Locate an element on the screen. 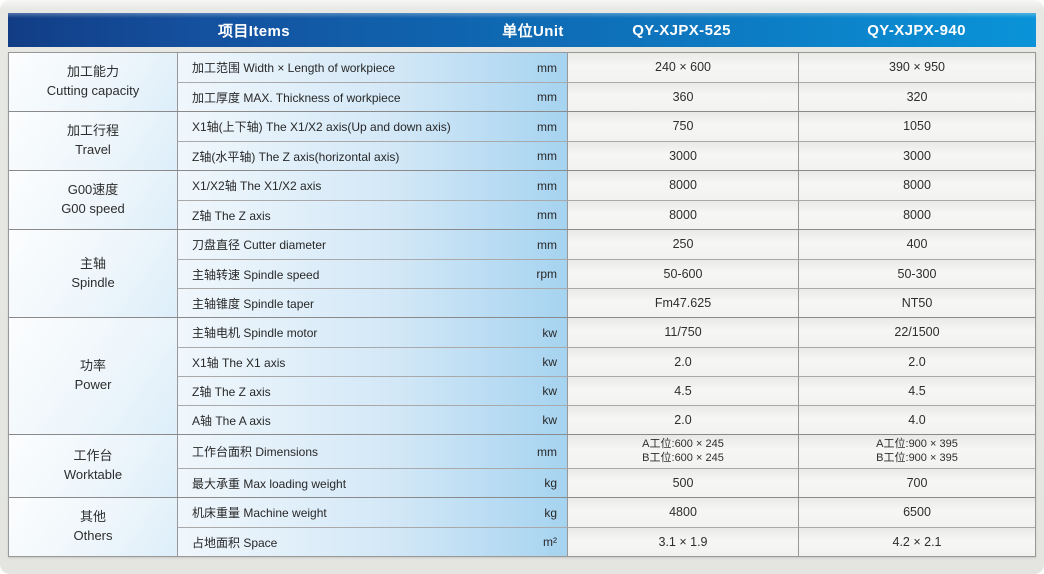 This screenshot has width=1044, height=574. item-label: X1/X2轴 The X1/X2 axis is located at coordinates (257, 186).